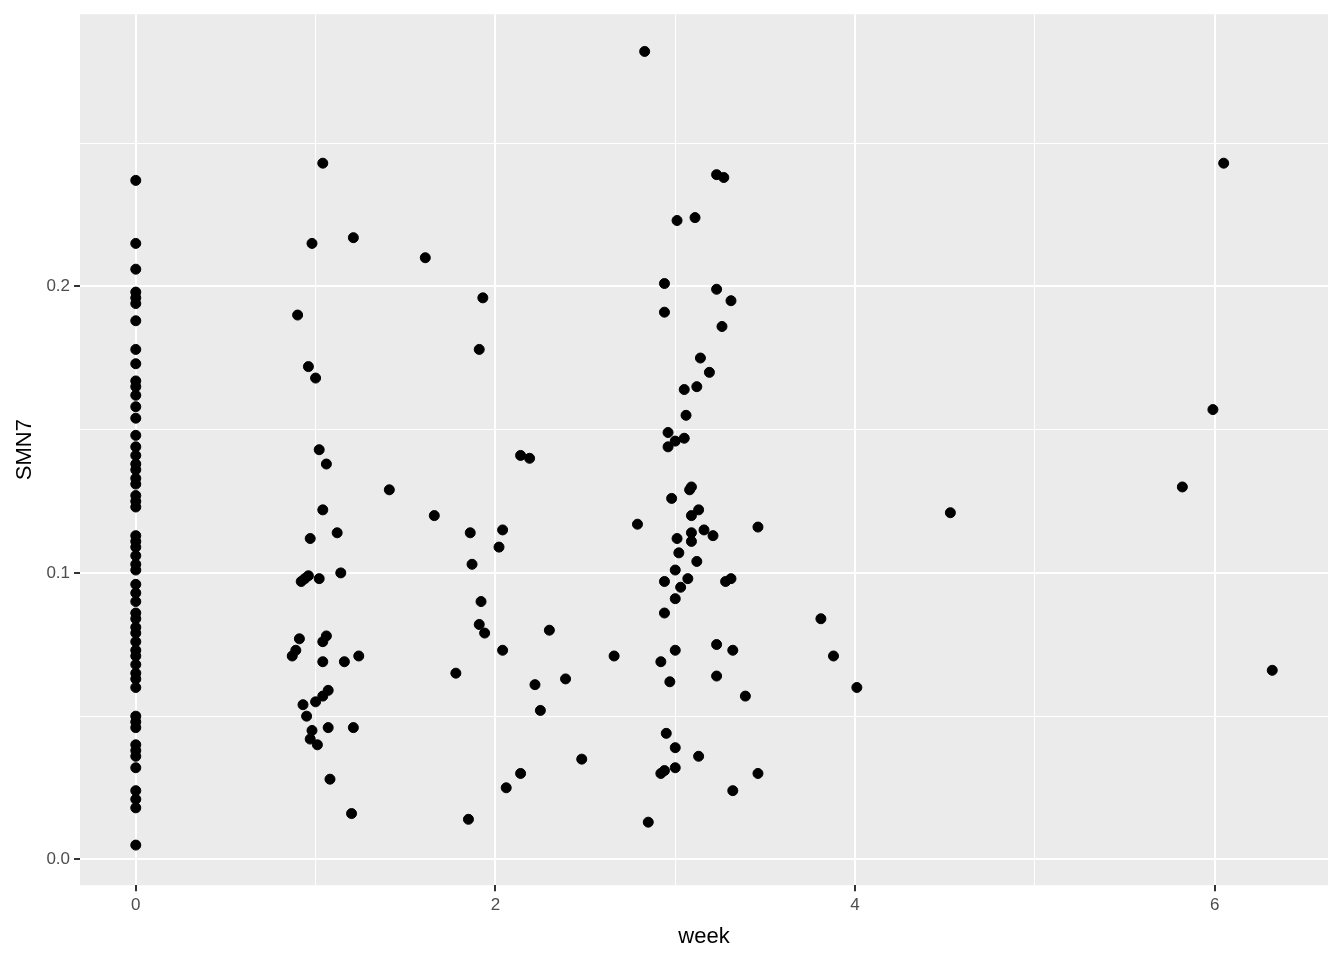  I want to click on y-tick-label: 0.0, so click(58, 859).